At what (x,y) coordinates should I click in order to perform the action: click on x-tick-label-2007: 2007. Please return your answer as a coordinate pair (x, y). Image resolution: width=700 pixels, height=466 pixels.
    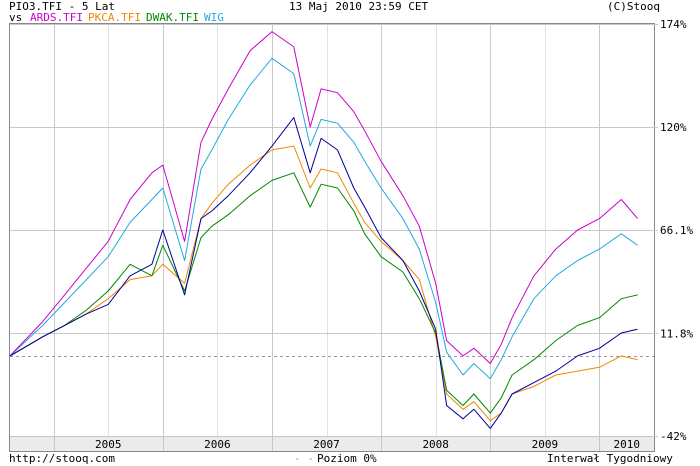
    Looking at the image, I should click on (326, 444).